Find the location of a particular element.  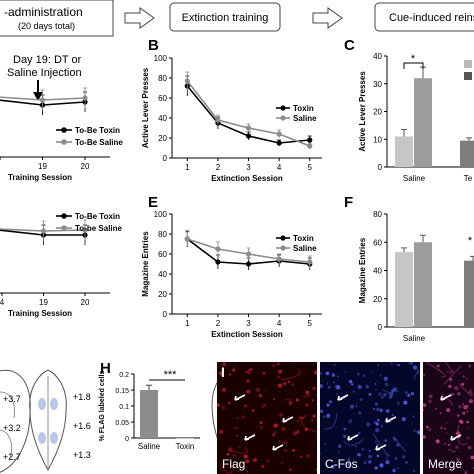

plotC-significance-star: * is located at coordinates (413, 59).